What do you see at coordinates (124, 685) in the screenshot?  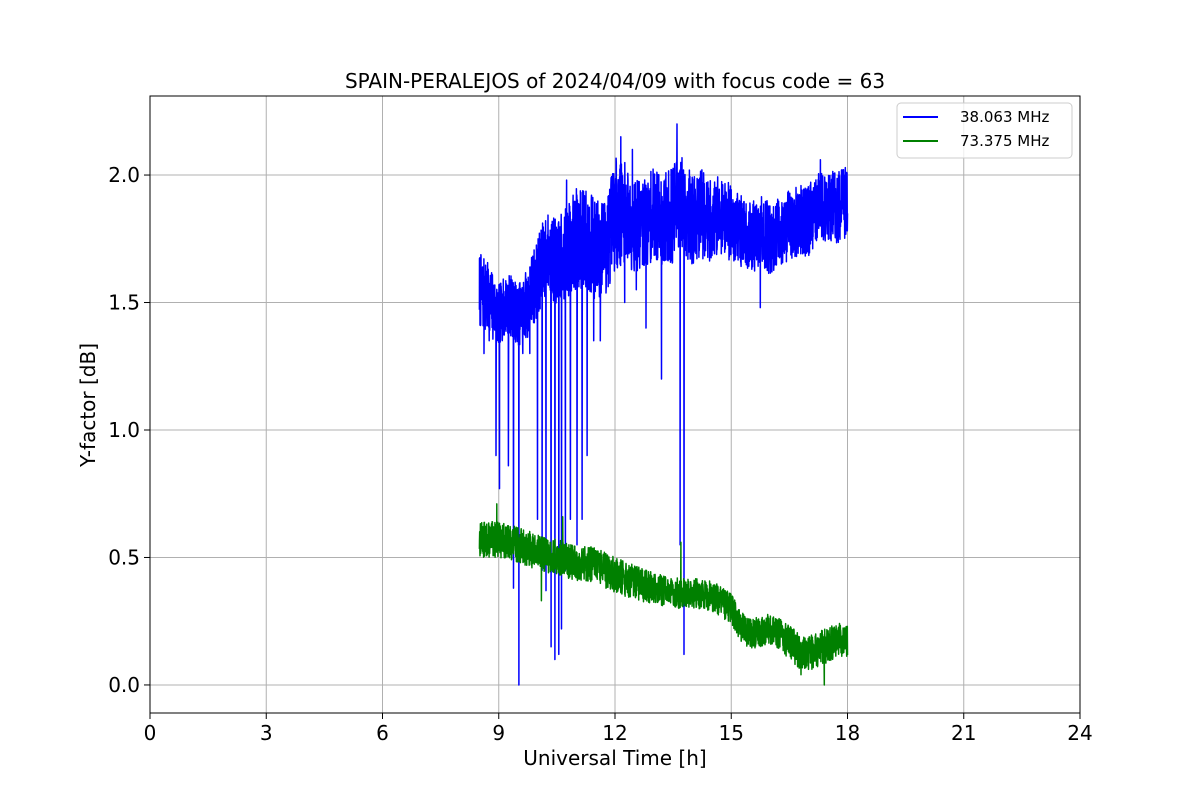 I see `y-tick-label: 0.0` at bounding box center [124, 685].